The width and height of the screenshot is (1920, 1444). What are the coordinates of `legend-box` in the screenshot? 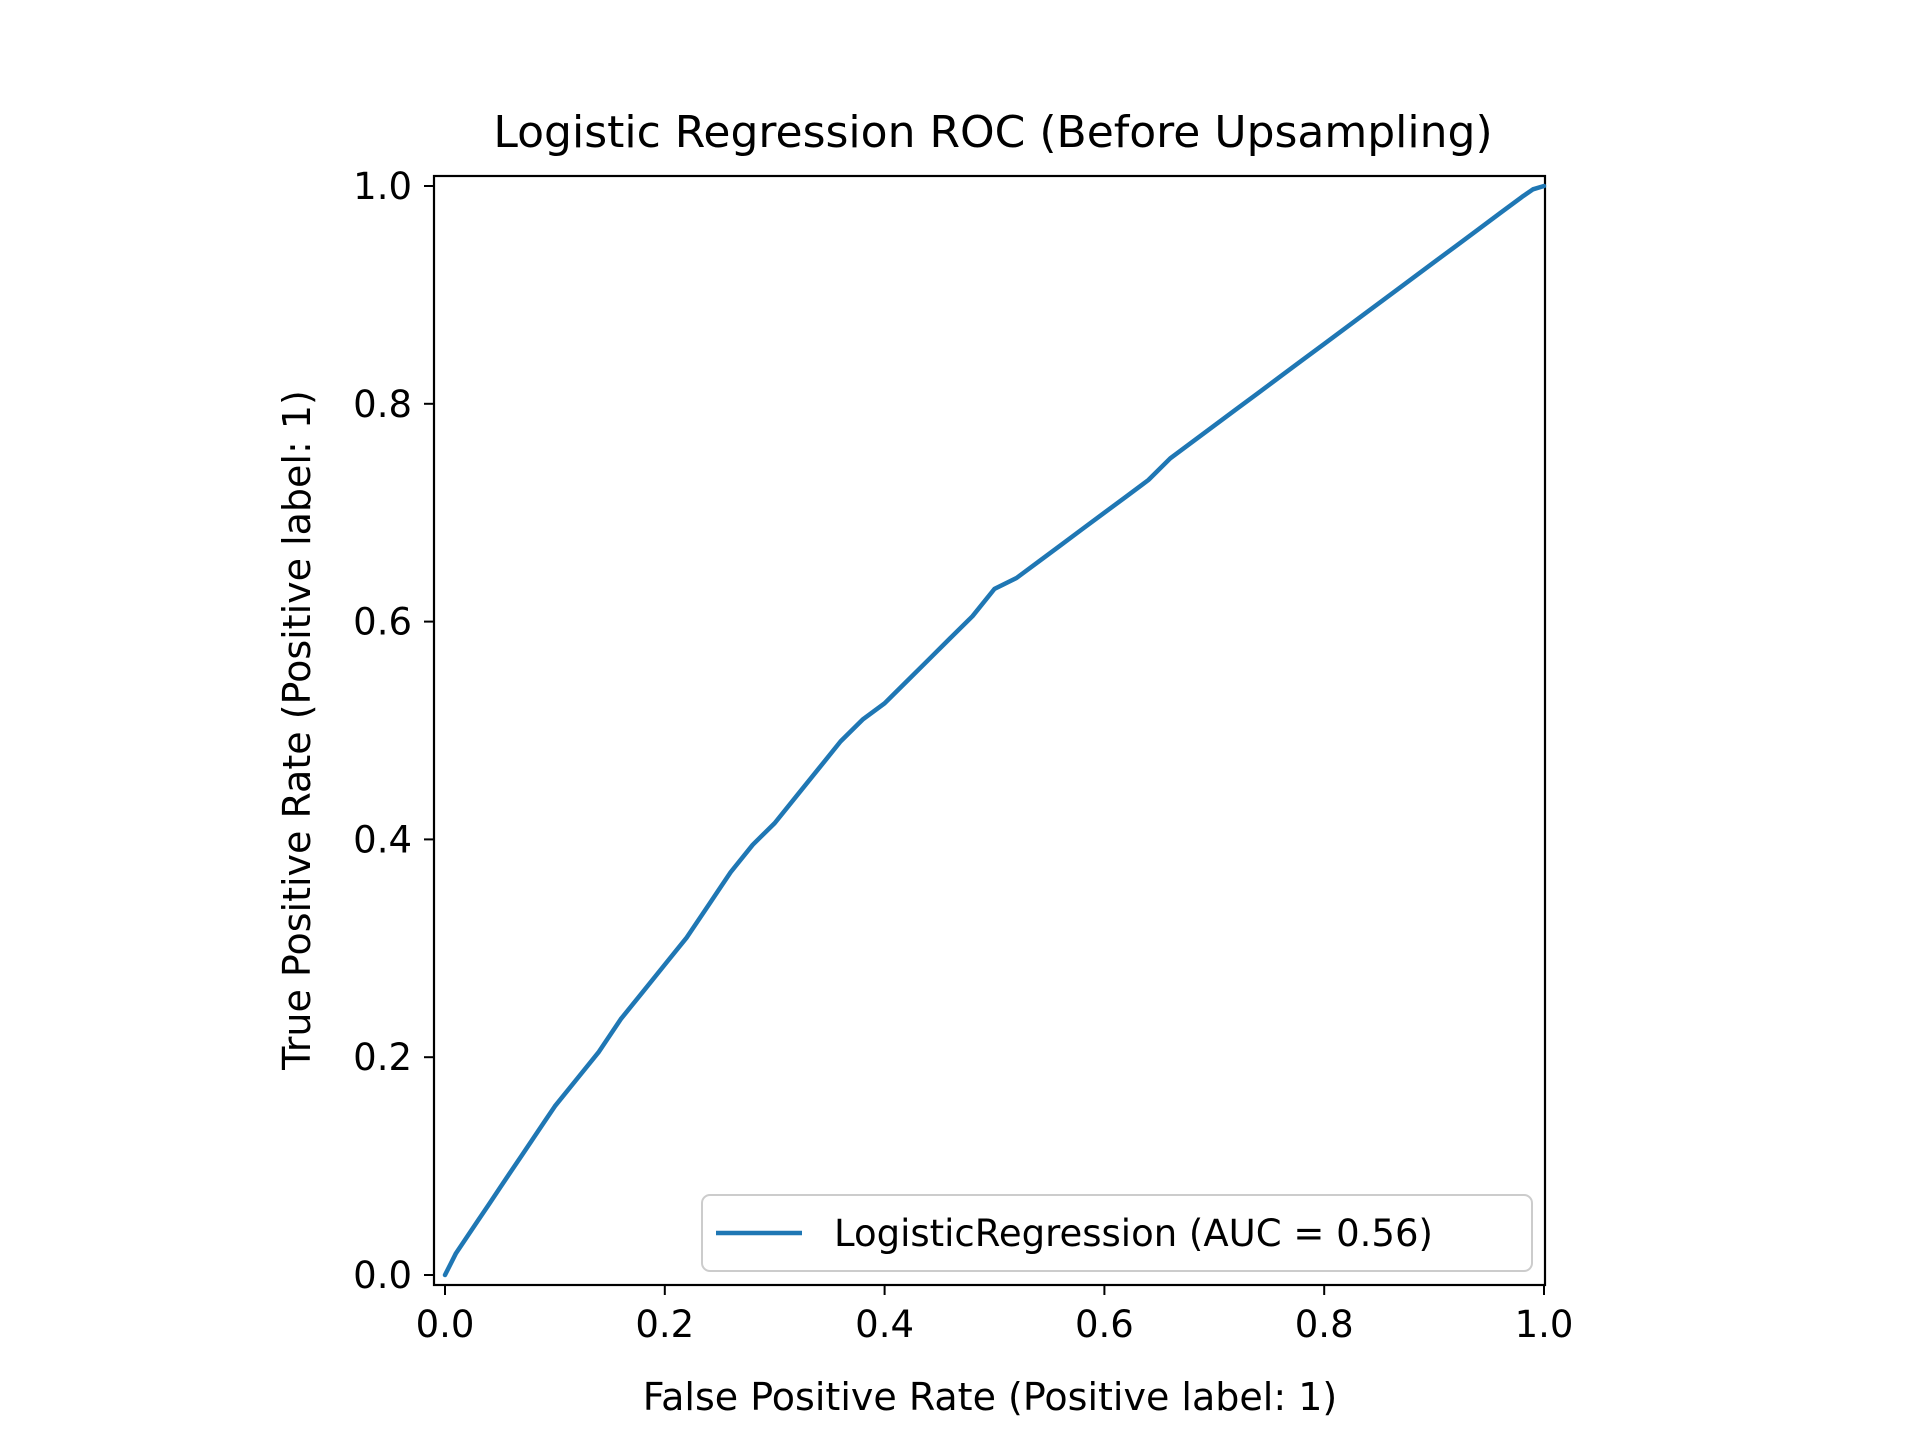 It's located at (1117, 1233).